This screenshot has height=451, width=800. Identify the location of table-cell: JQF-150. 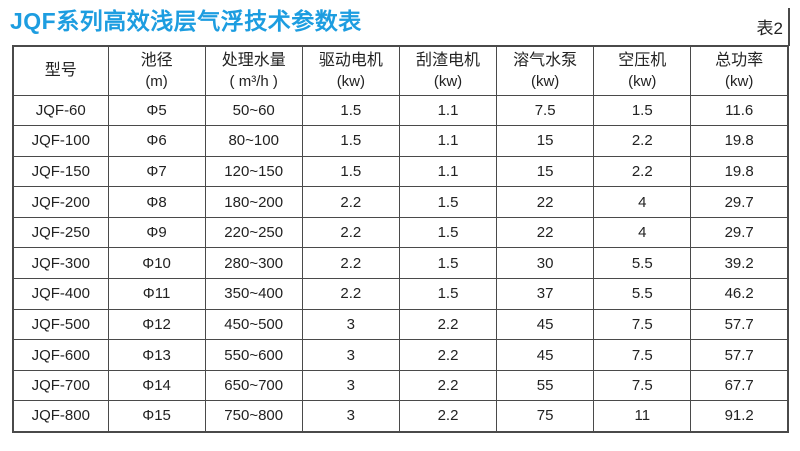
(60, 171).